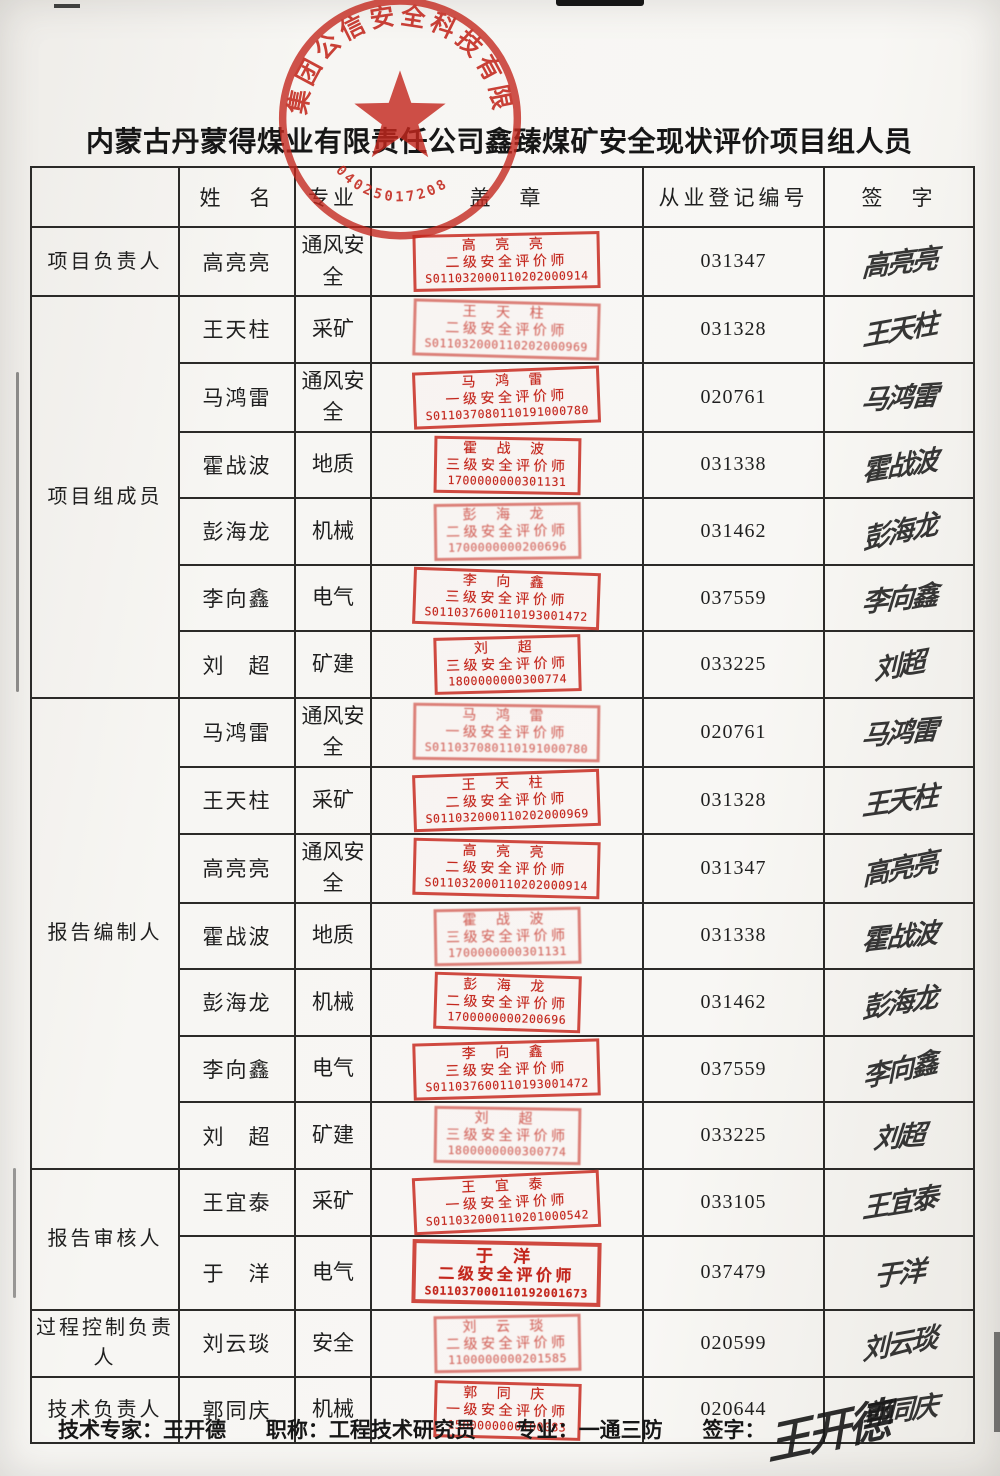 Image resolution: width=1000 pixels, height=1476 pixels. Describe the element at coordinates (507, 1151) in the screenshot. I see `stamp-number: 1800000000300774` at that location.